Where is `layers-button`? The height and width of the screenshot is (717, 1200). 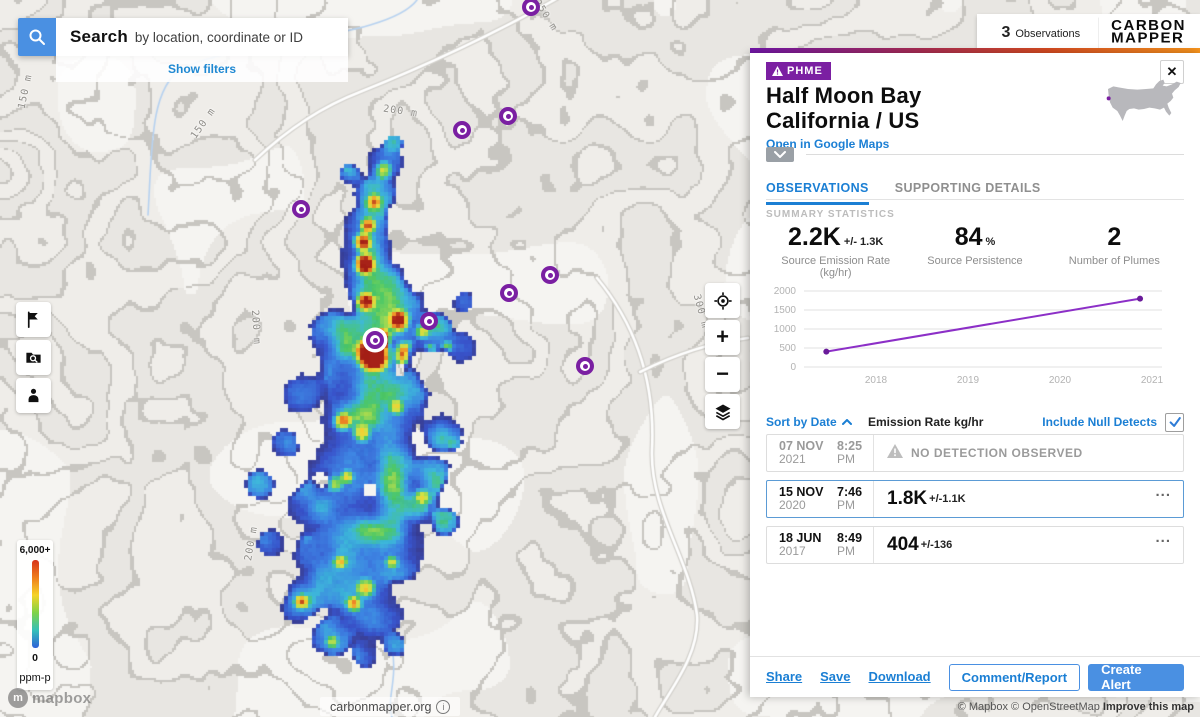 layers-button is located at coordinates (722, 411).